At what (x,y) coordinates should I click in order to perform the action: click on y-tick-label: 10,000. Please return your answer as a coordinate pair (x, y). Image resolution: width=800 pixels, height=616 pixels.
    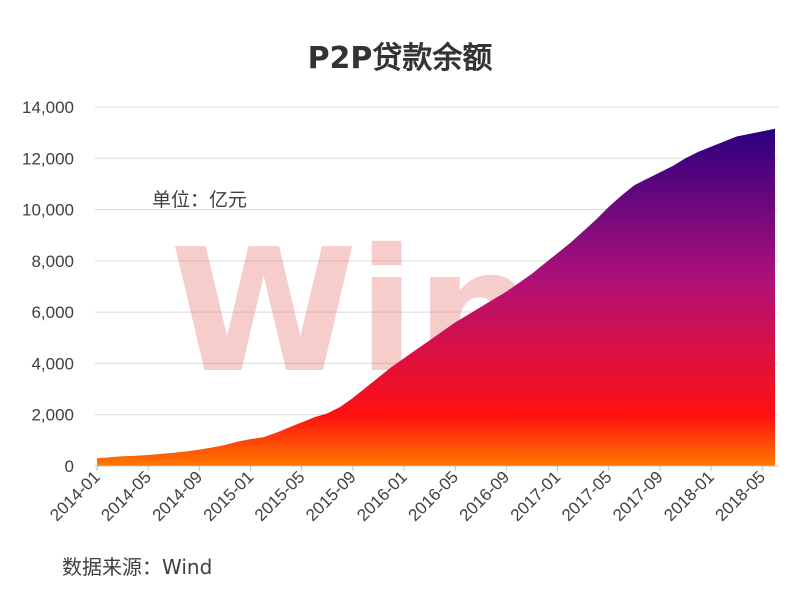
    Looking at the image, I should click on (48, 210).